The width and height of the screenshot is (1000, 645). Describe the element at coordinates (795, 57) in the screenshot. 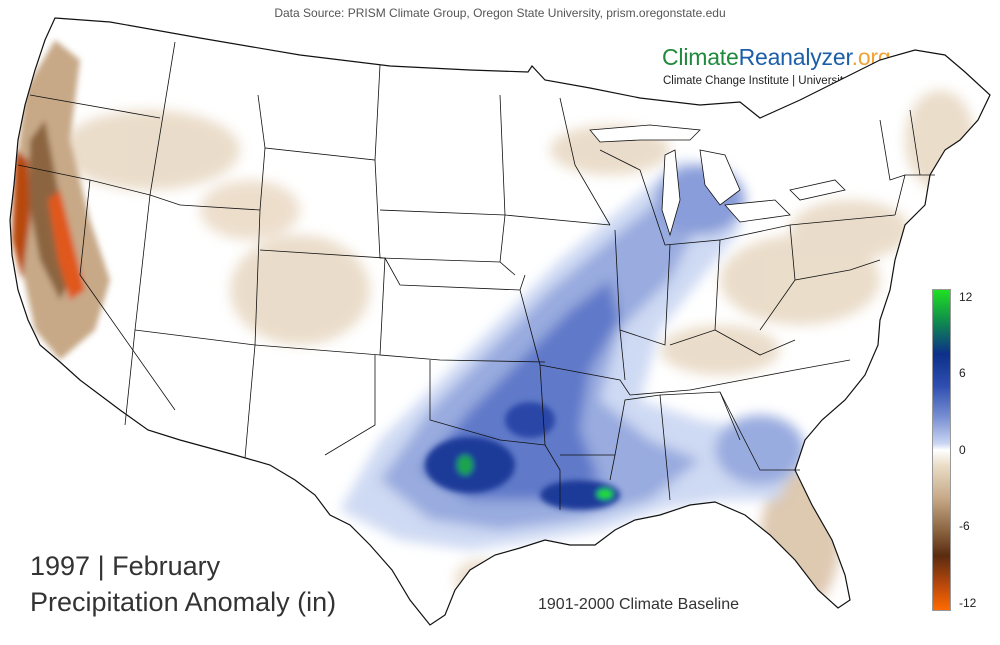

I see `brand-reanalyzer-text: Reanalyzer` at that location.